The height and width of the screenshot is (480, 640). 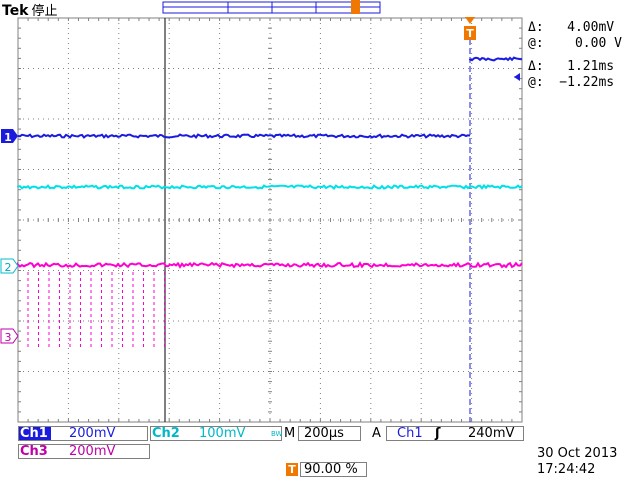 What do you see at coordinates (92, 433) in the screenshot?
I see `ch1-scale: 200mV` at bounding box center [92, 433].